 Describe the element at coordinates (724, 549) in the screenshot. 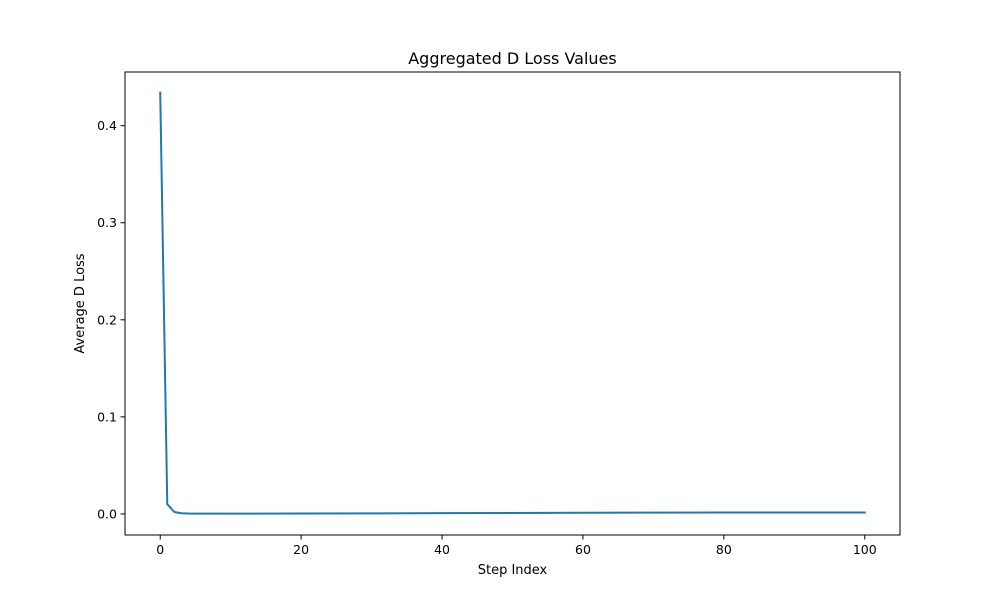

I see `x-tick-label: 80` at that location.